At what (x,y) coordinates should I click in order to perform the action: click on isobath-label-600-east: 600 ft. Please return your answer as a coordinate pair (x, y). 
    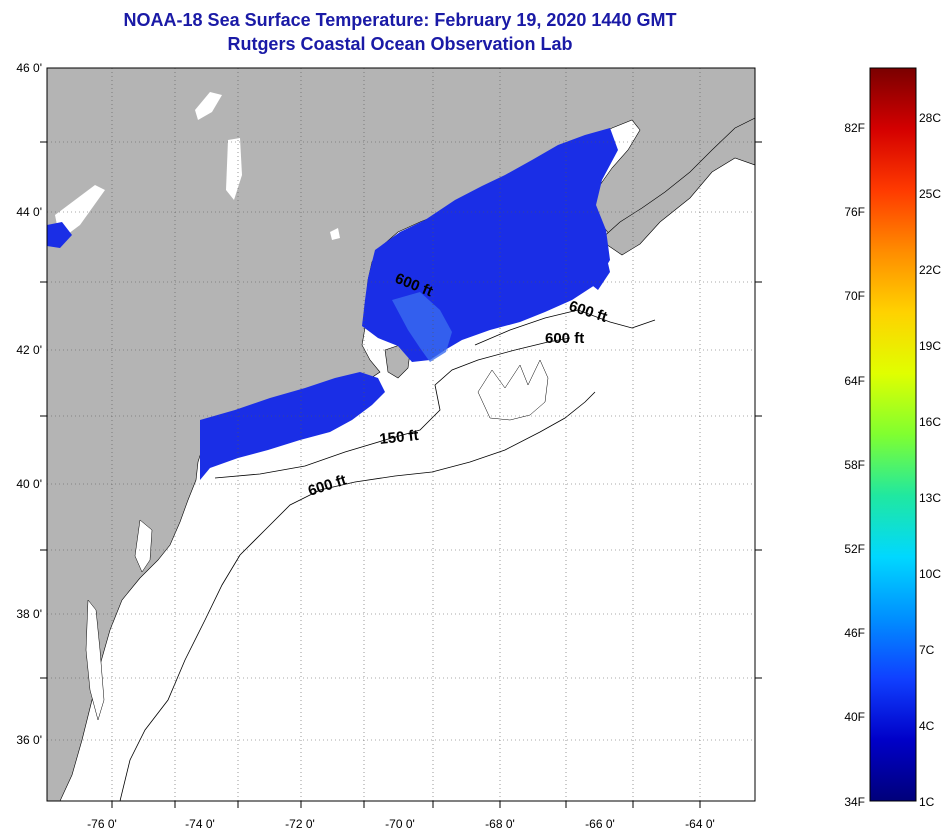
    Looking at the image, I should click on (564, 338).